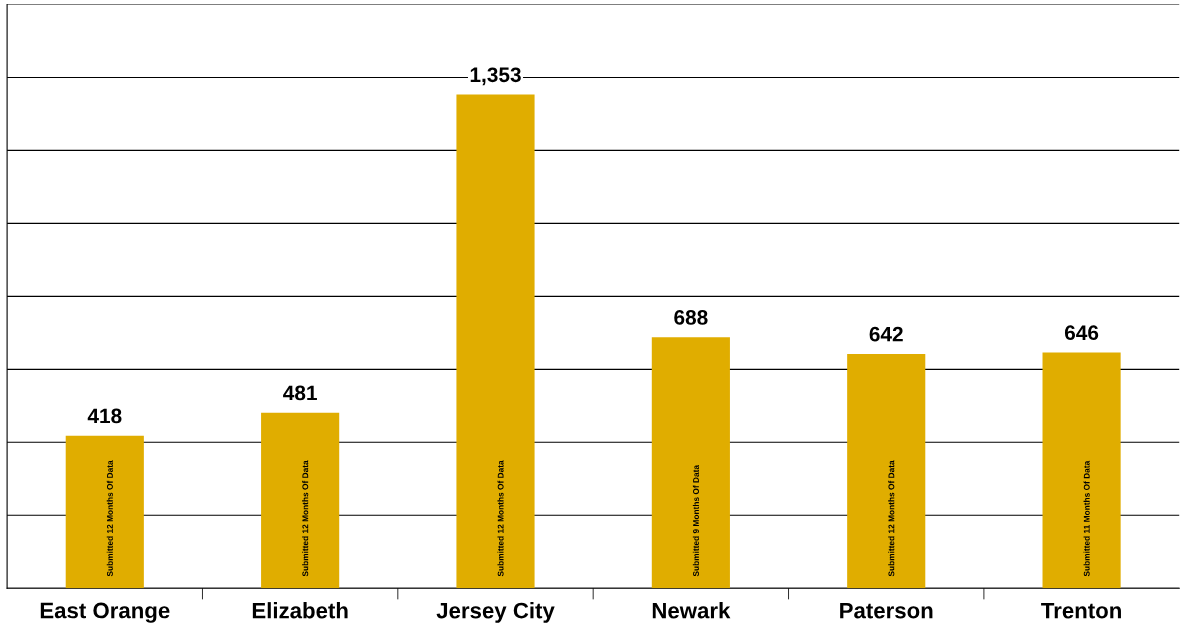 The width and height of the screenshot is (1184, 638). What do you see at coordinates (1081, 333) in the screenshot?
I see `data-label: 646` at bounding box center [1081, 333].